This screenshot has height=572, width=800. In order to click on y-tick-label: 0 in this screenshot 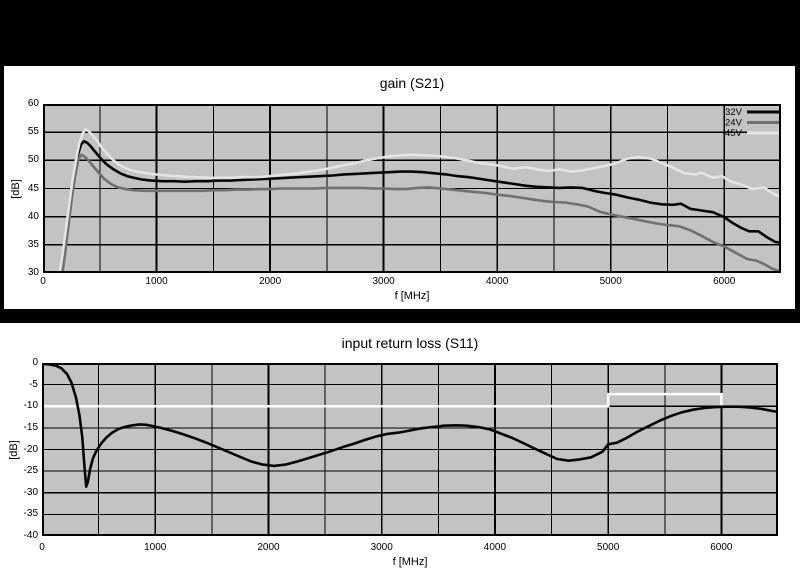, I will do `click(35, 362)`.